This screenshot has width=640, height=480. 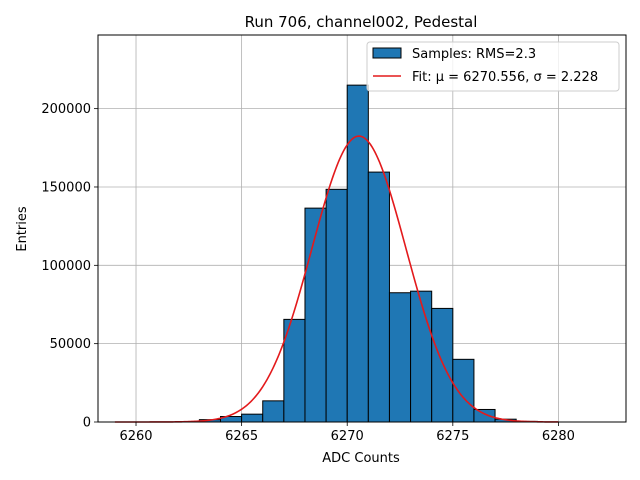 I want to click on x-axis-label: ADC Counts, so click(x=361, y=458).